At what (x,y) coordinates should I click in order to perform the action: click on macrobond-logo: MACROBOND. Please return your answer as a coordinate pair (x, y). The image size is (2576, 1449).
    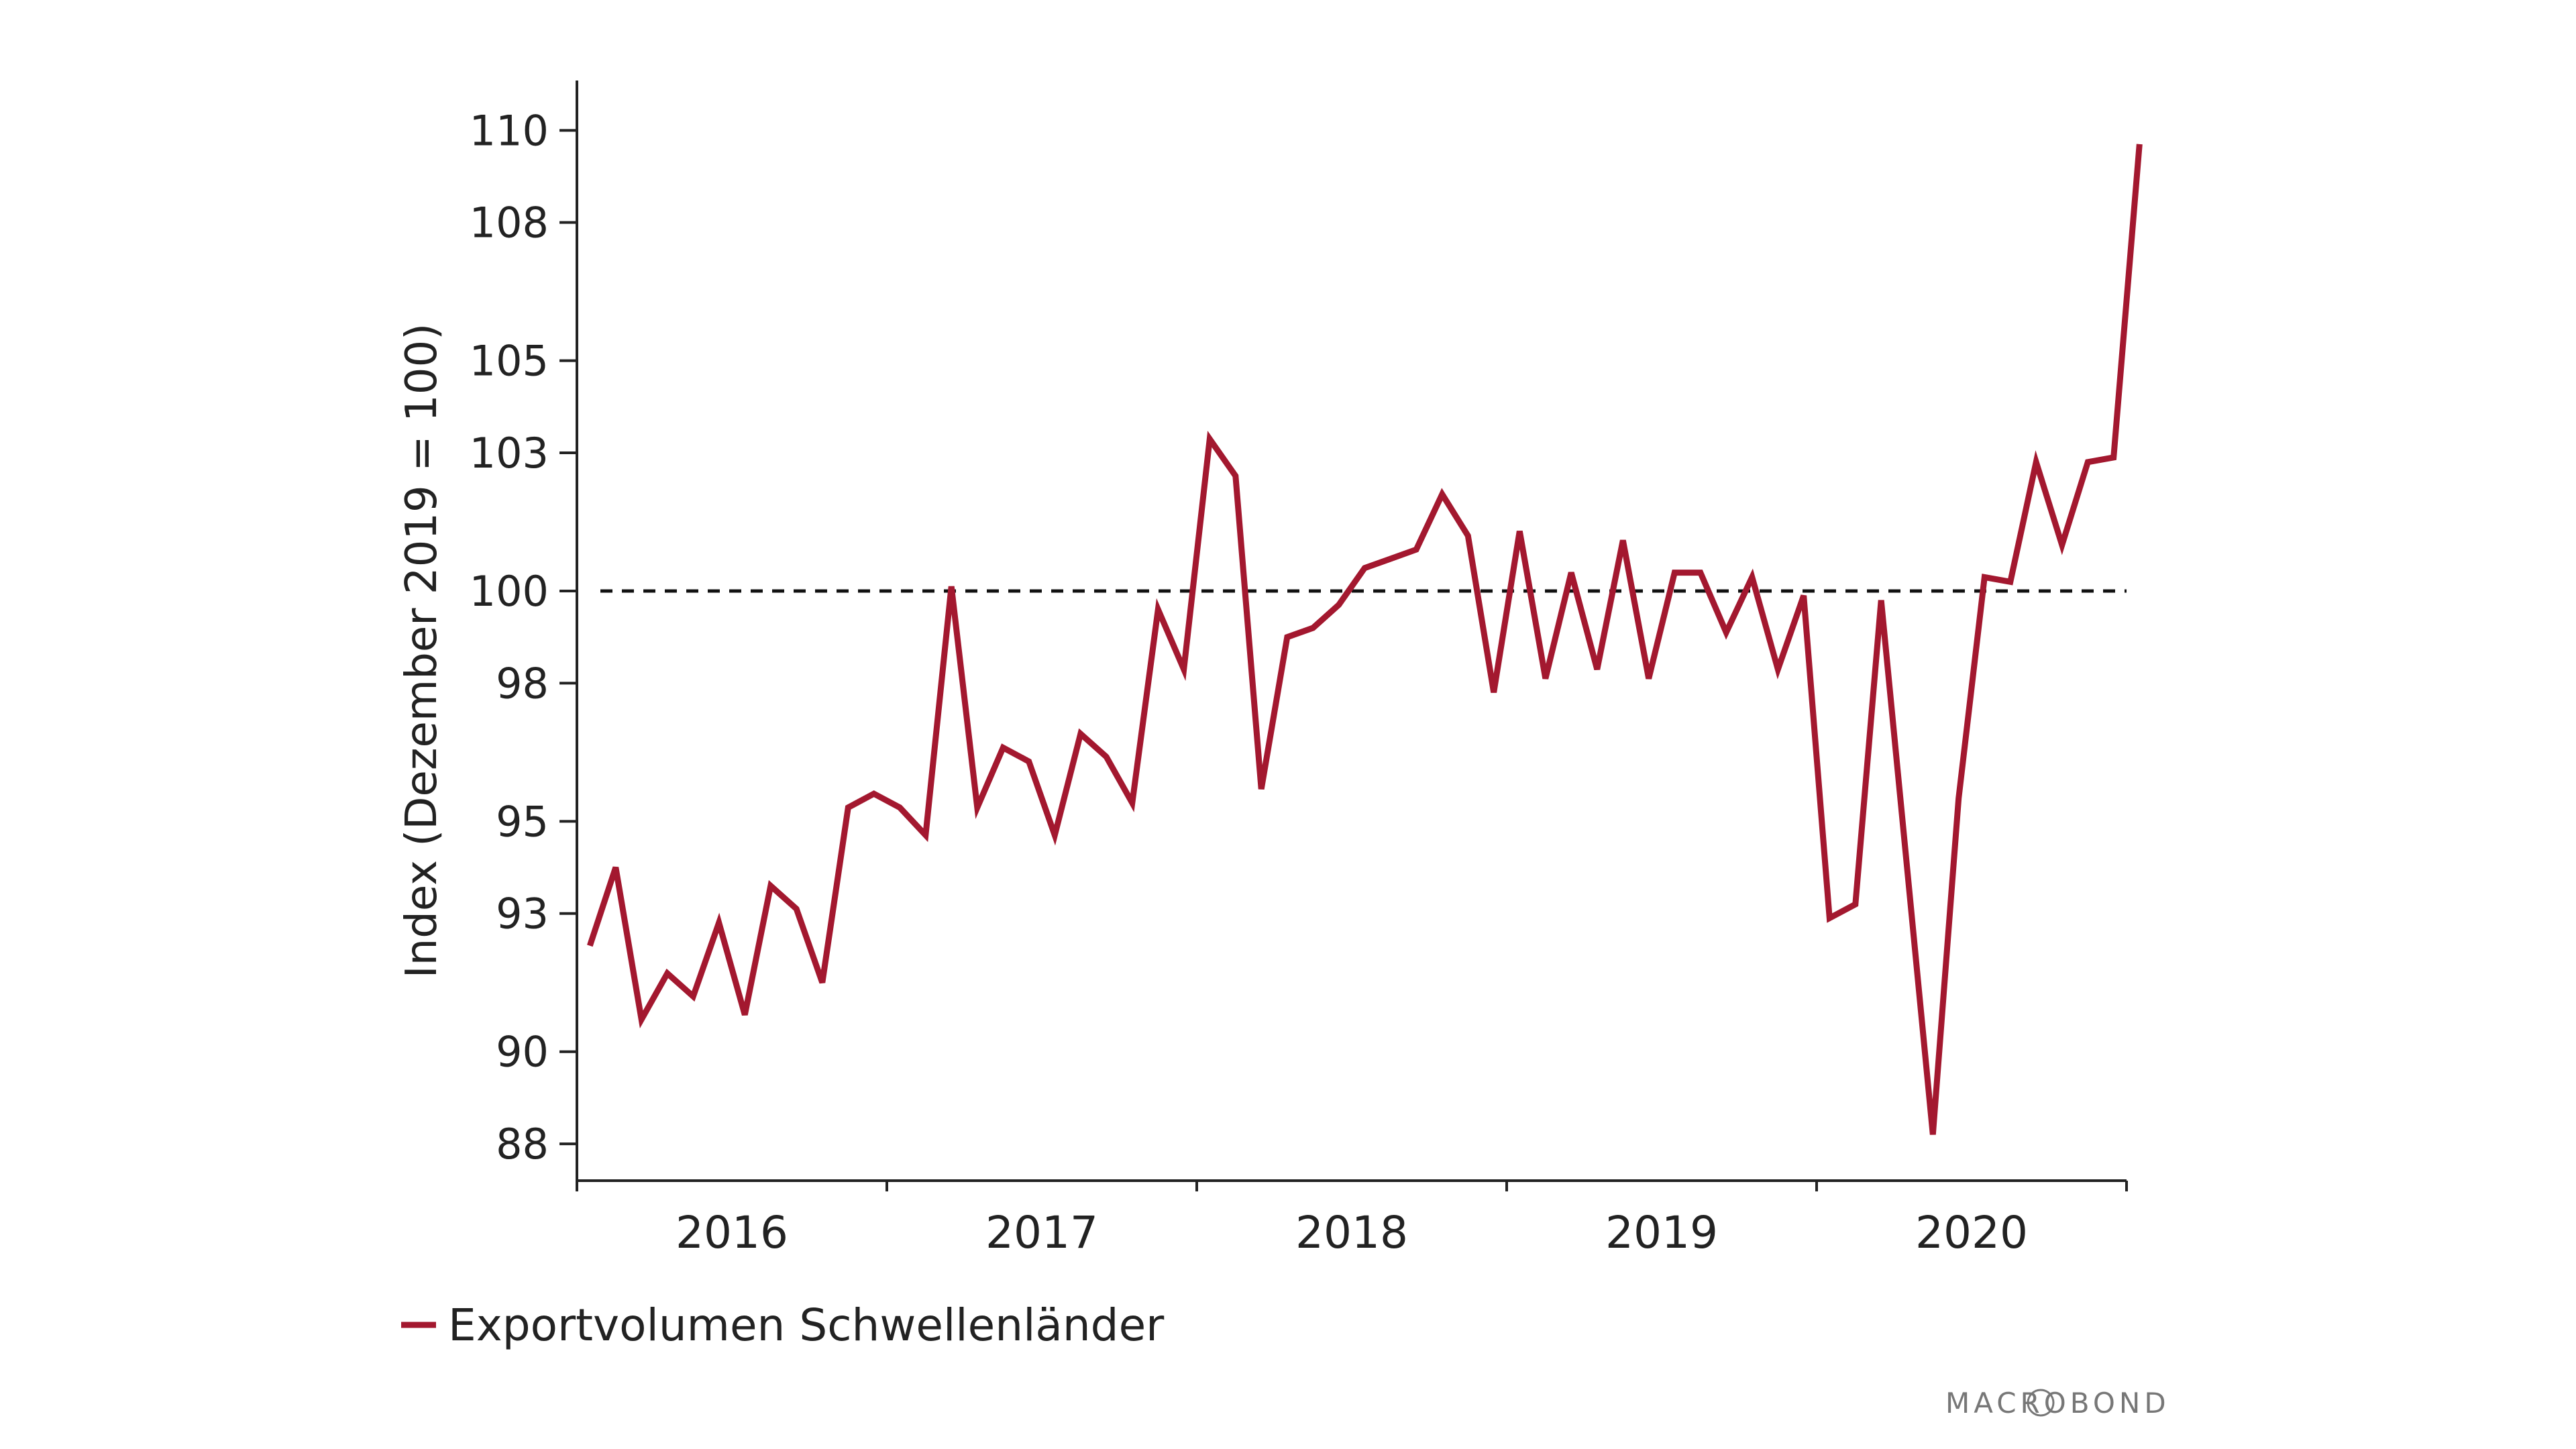
    Looking at the image, I should click on (2057, 1403).